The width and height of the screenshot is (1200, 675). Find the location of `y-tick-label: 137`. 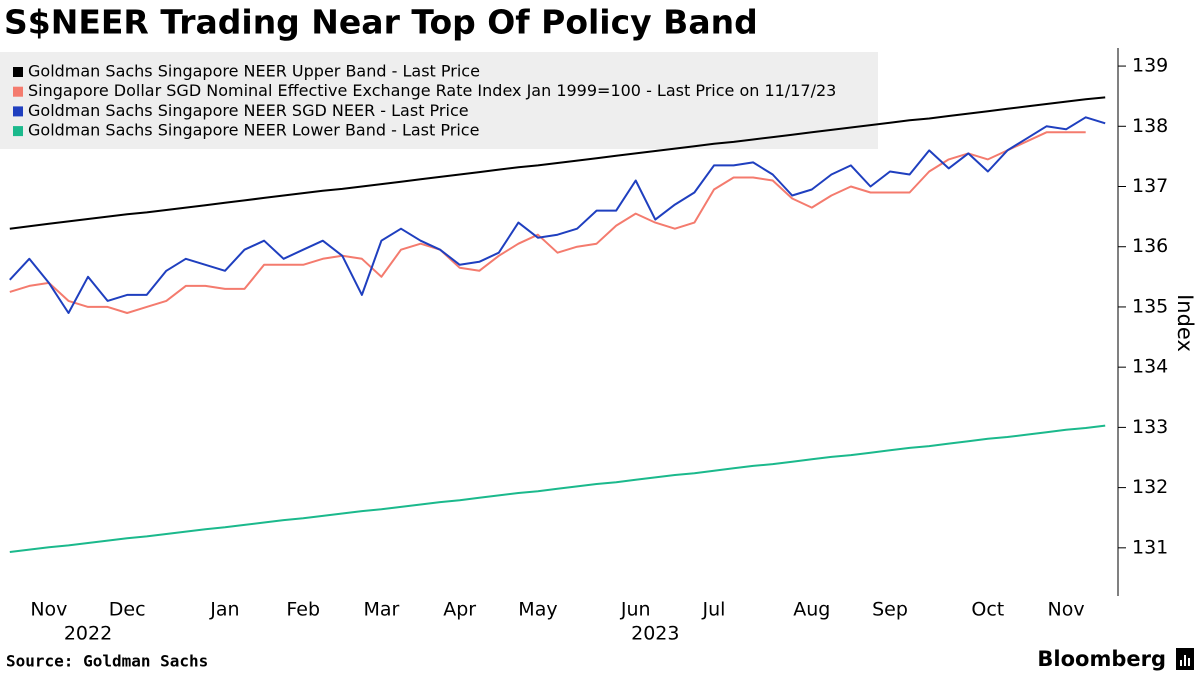

y-tick-label: 137 is located at coordinates (1150, 186).